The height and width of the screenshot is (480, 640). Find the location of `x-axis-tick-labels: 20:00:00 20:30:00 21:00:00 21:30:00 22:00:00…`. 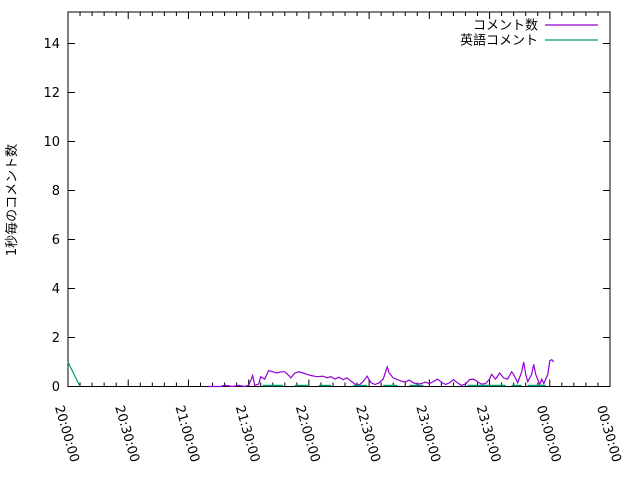

x-axis-tick-labels: 20:00:00 20:30:00 21:00:00 21:30:00 22:00:00… is located at coordinates (337, 434).